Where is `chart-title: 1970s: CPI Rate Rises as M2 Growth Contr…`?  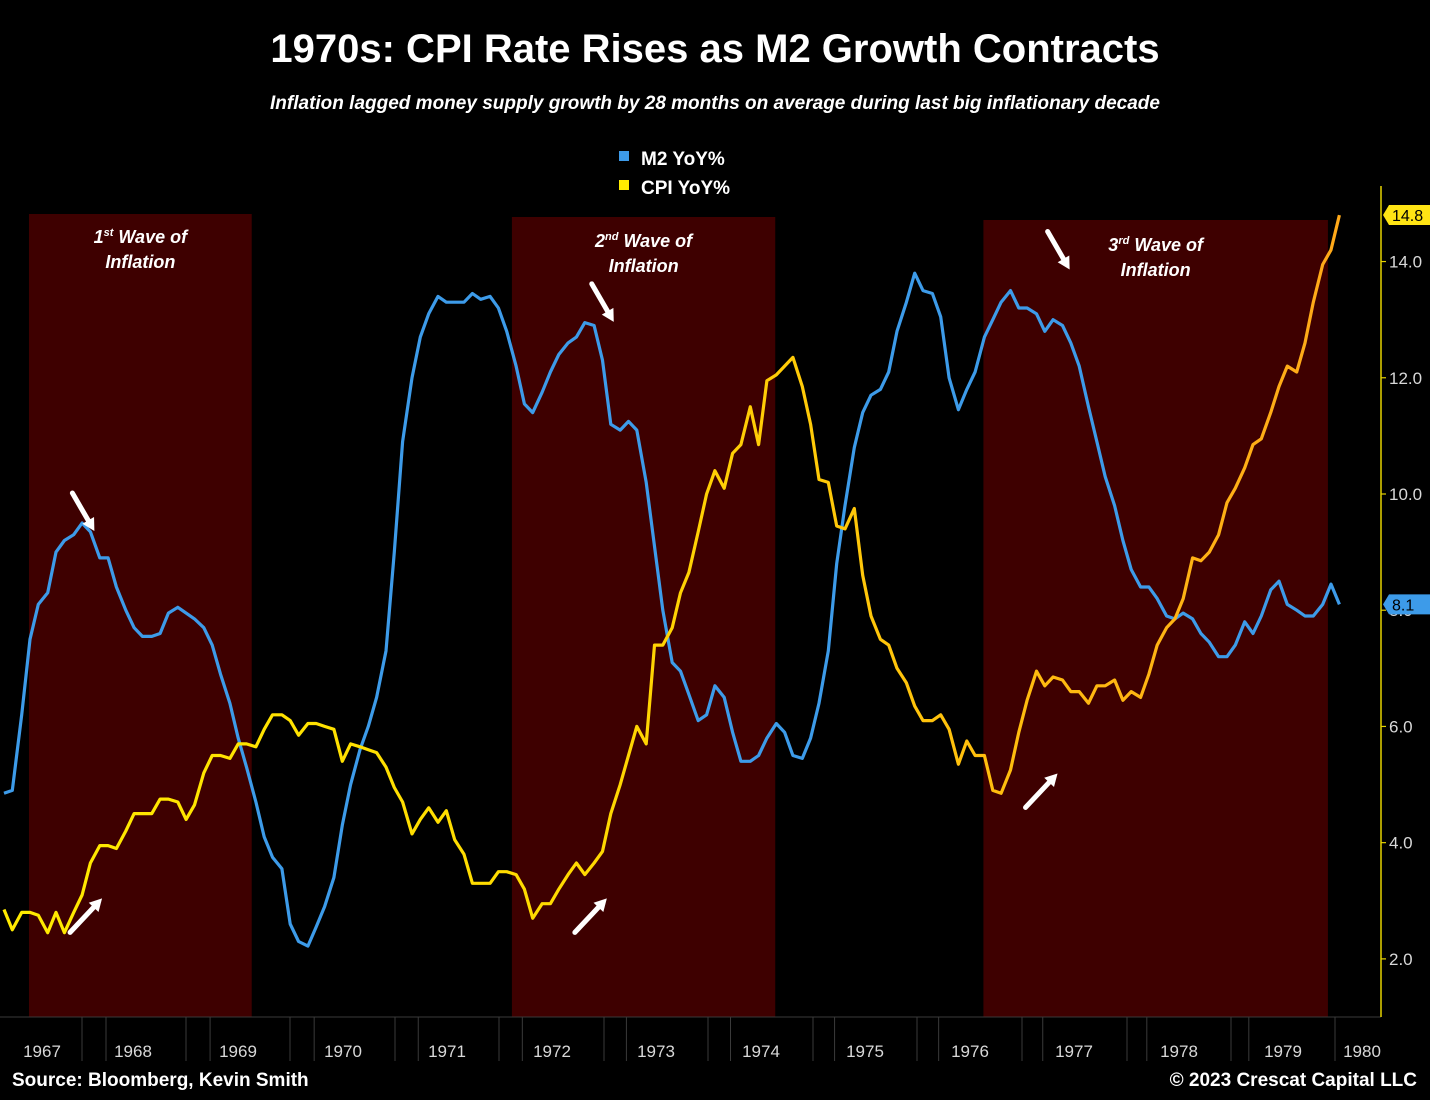 chart-title: 1970s: CPI Rate Rises as M2 Growth Contr… is located at coordinates (714, 49).